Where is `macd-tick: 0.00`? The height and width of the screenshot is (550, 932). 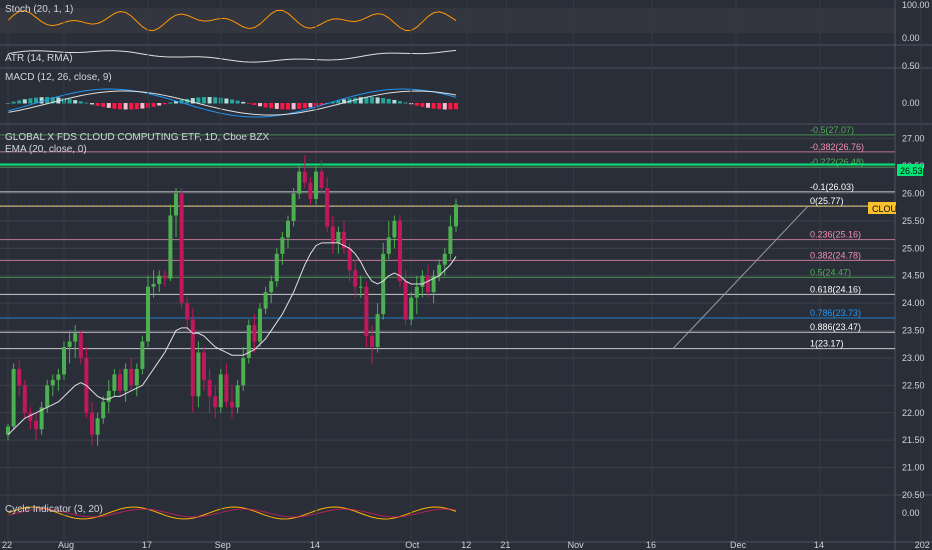 macd-tick: 0.00 is located at coordinates (911, 103).